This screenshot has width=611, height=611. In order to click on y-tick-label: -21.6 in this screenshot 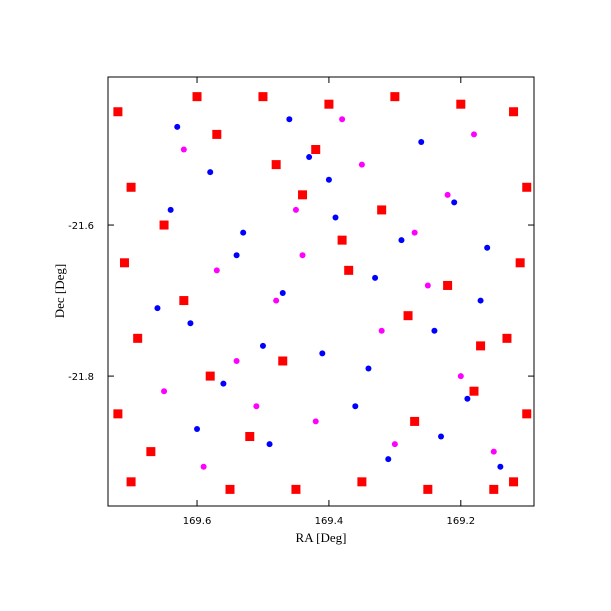, I will do `click(81, 226)`.